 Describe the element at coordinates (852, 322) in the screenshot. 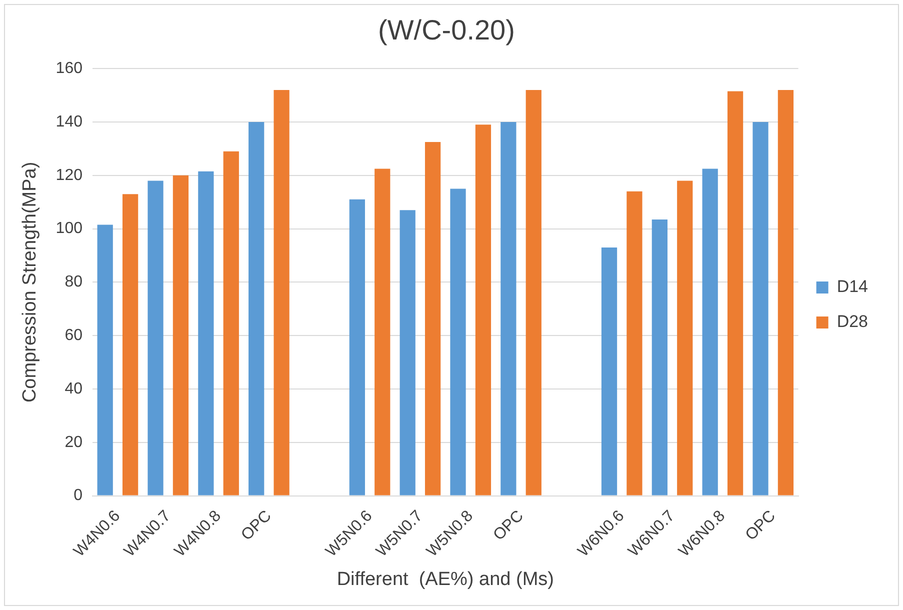

I see `legend-label: D28` at that location.